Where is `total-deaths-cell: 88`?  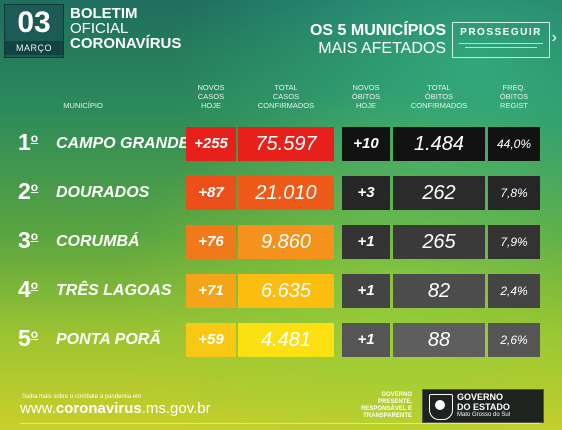 total-deaths-cell: 88 is located at coordinates (439, 340).